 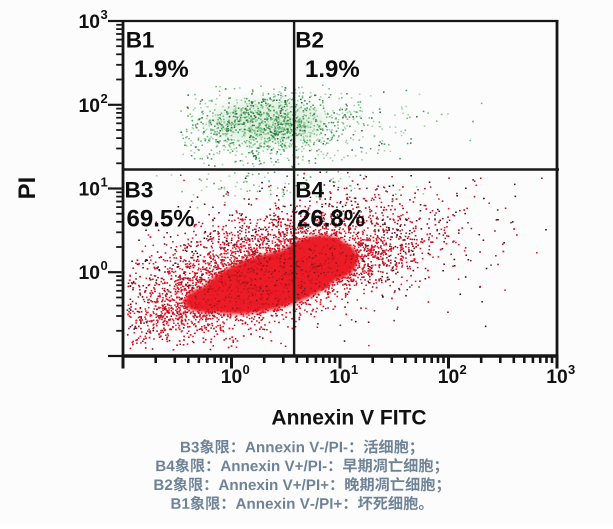 What do you see at coordinates (161, 219) in the screenshot?
I see `svg-text: 69.5%` at bounding box center [161, 219].